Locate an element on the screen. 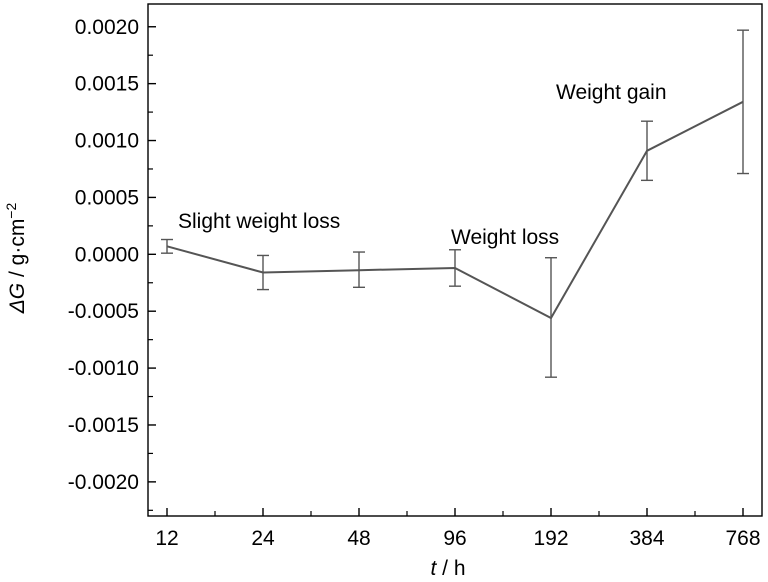  x-axis: 12 24 48 96 192 384 768 is located at coordinates (458, 529).